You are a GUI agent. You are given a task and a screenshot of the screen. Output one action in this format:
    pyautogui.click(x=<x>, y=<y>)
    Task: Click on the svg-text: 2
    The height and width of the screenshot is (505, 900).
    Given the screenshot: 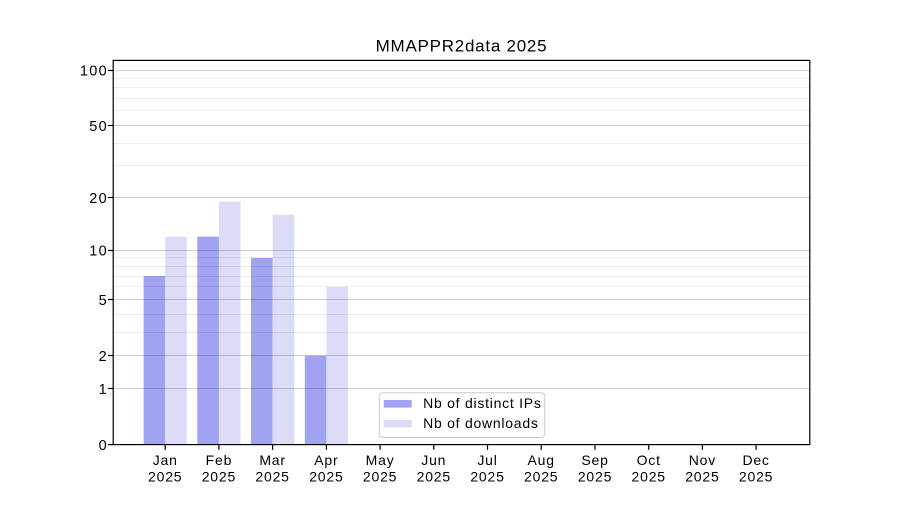 What is the action you would take?
    pyautogui.click(x=103, y=357)
    